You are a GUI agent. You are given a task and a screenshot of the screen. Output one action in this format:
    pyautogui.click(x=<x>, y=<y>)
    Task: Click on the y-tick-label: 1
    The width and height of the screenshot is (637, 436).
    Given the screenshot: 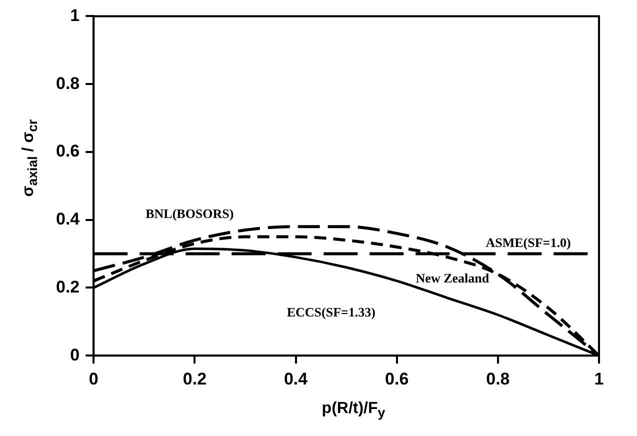 What is the action you would take?
    pyautogui.click(x=75, y=15)
    